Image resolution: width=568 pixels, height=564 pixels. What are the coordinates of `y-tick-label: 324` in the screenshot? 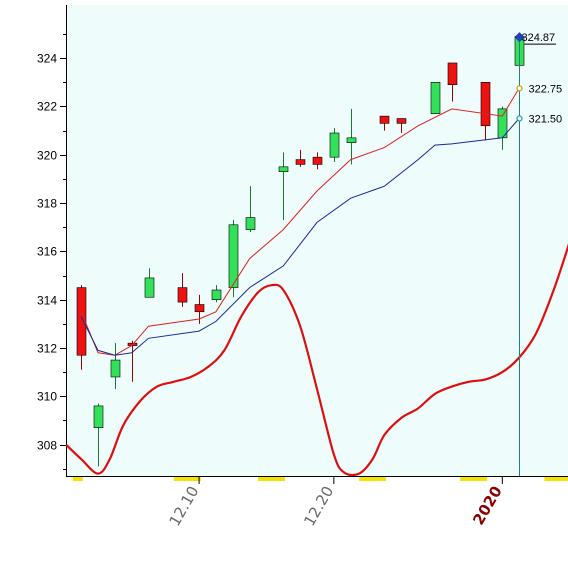 It's located at (47, 59).